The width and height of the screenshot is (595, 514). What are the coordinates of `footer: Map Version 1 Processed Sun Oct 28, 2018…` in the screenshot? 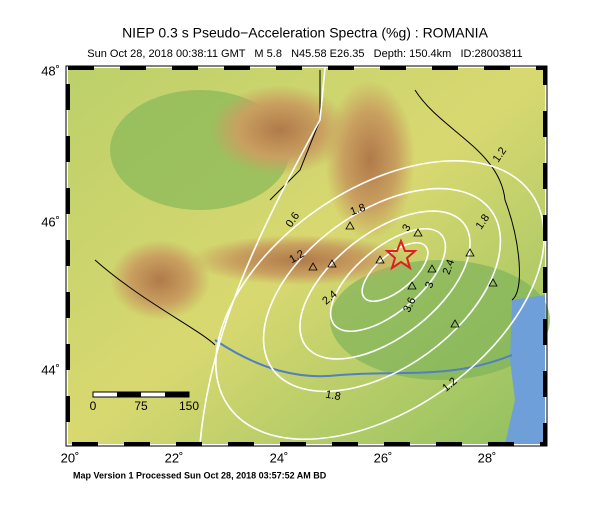 It's located at (200, 475).